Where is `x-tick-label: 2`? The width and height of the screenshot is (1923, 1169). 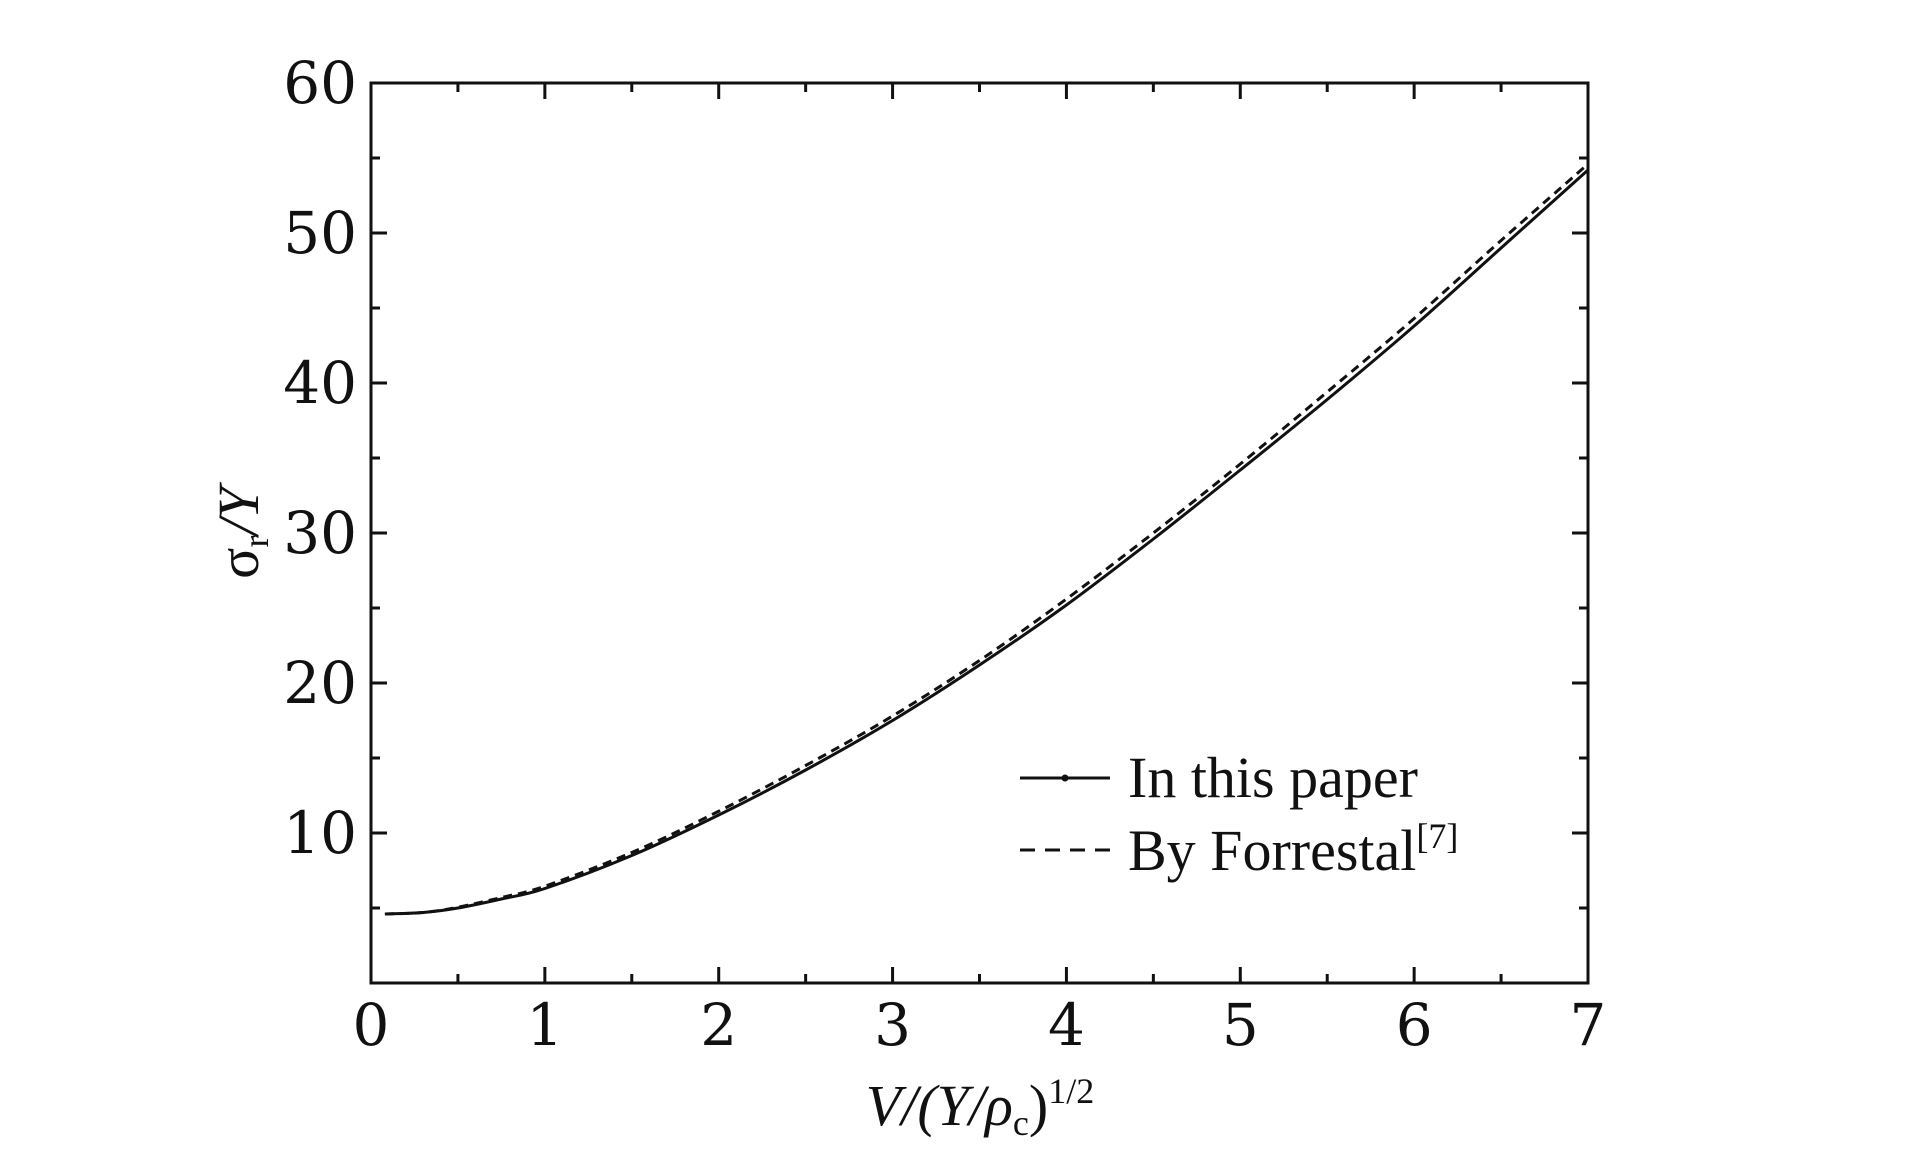
x-tick-label: 2 is located at coordinates (718, 1025).